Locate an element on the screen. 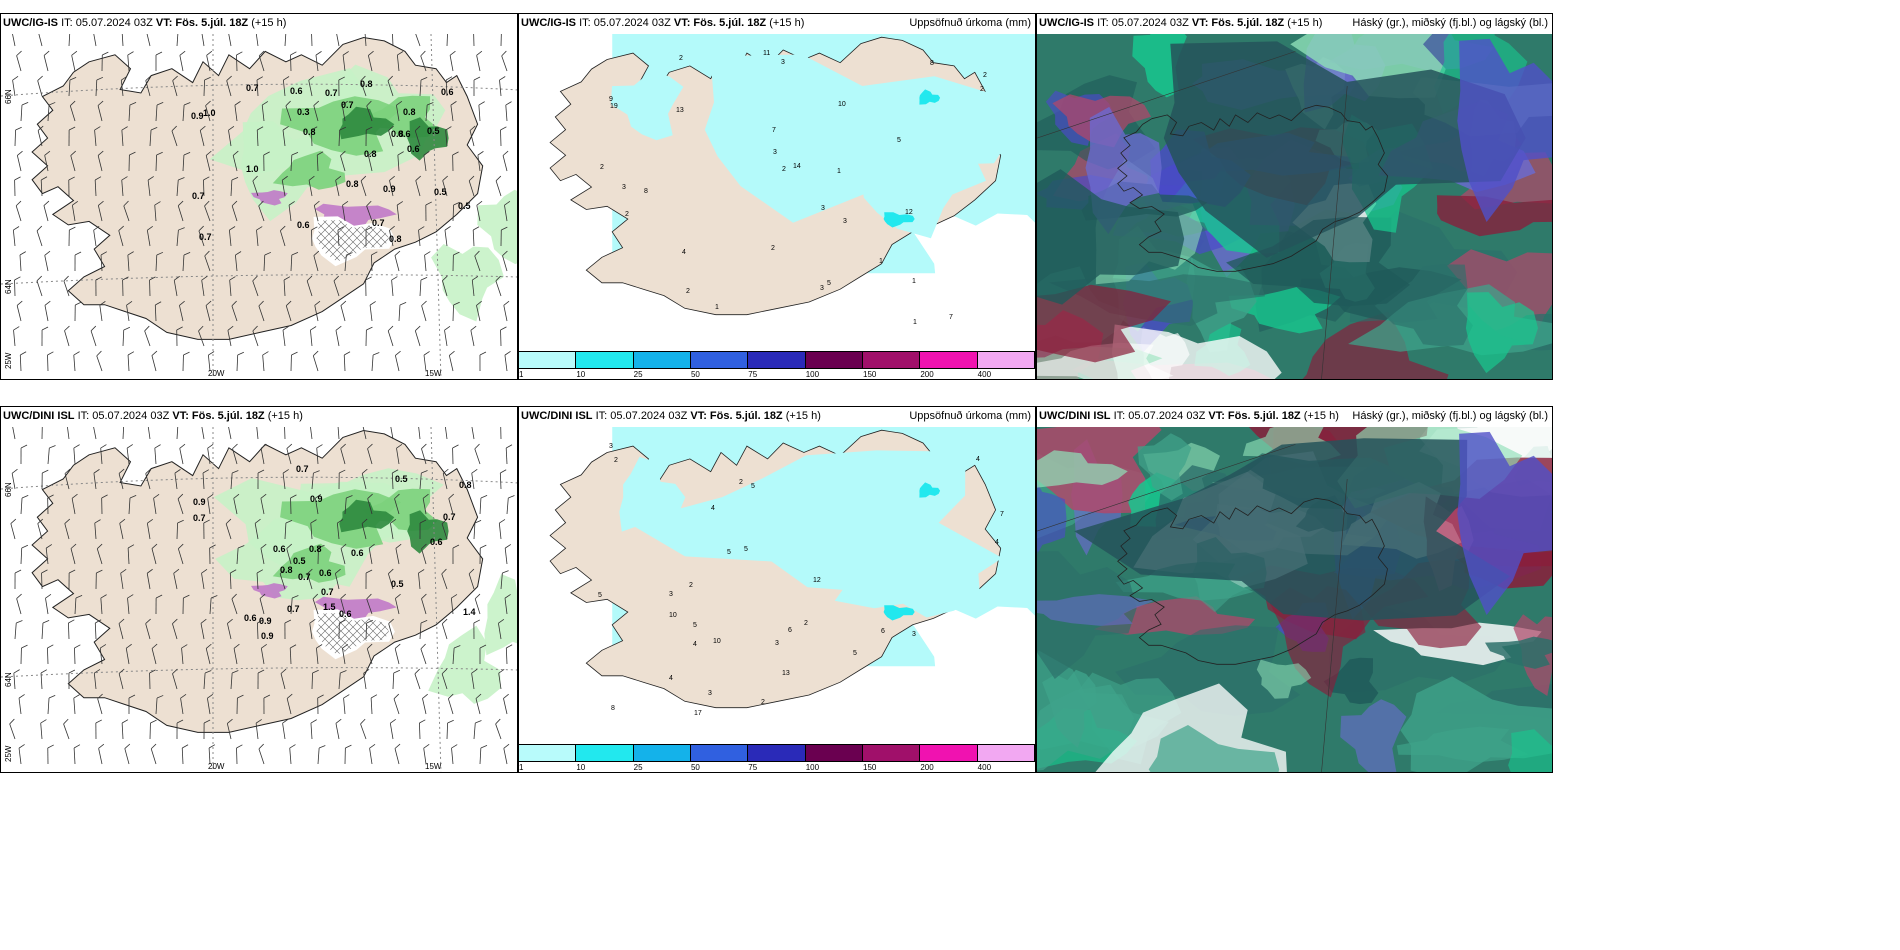 The height and width of the screenshot is (950, 1900). accum-value: 4 is located at coordinates (997, 542).